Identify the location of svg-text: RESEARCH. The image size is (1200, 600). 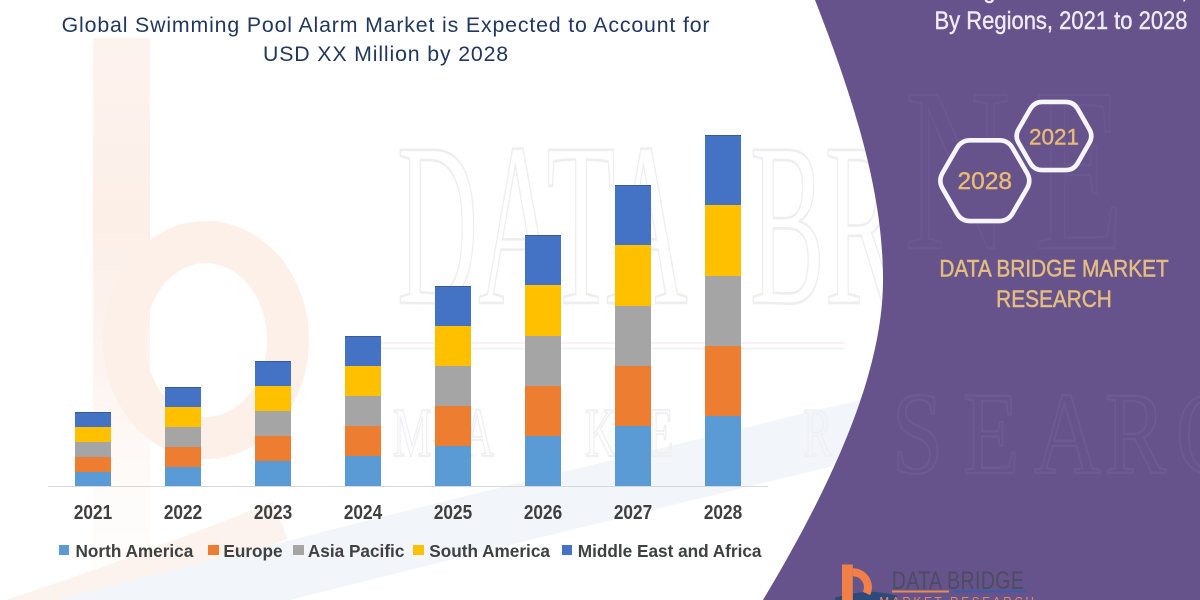
(1054, 298).